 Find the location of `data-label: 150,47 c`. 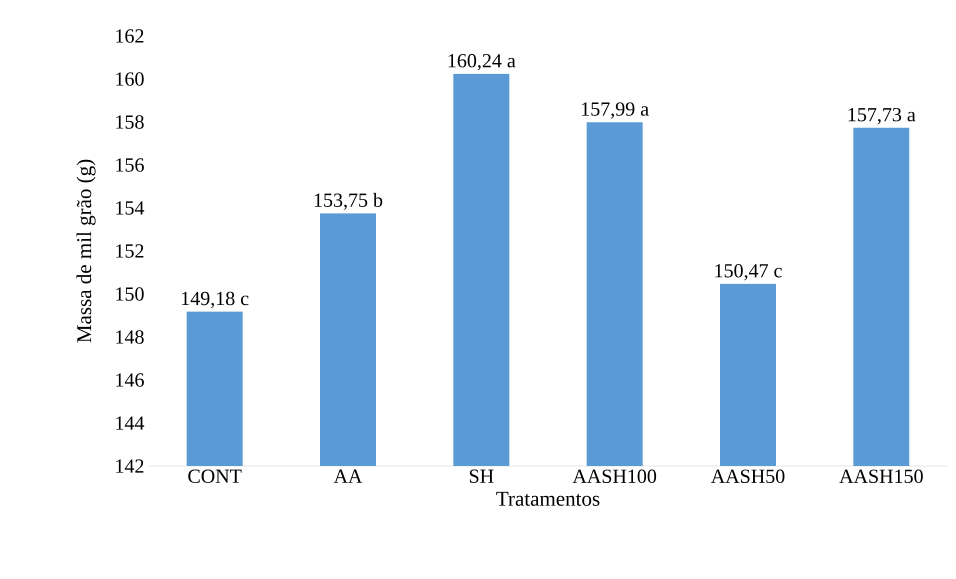

data-label: 150,47 c is located at coordinates (748, 272).